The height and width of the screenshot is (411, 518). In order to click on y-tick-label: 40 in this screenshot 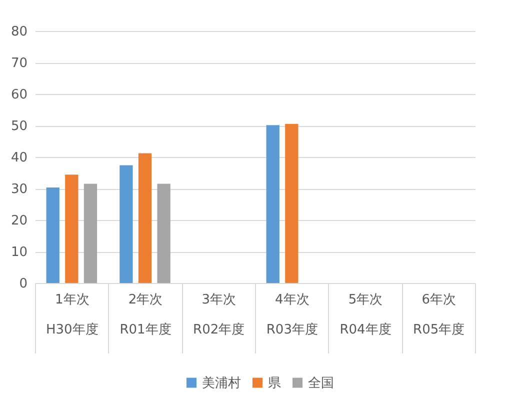, I will do `click(19, 158)`.